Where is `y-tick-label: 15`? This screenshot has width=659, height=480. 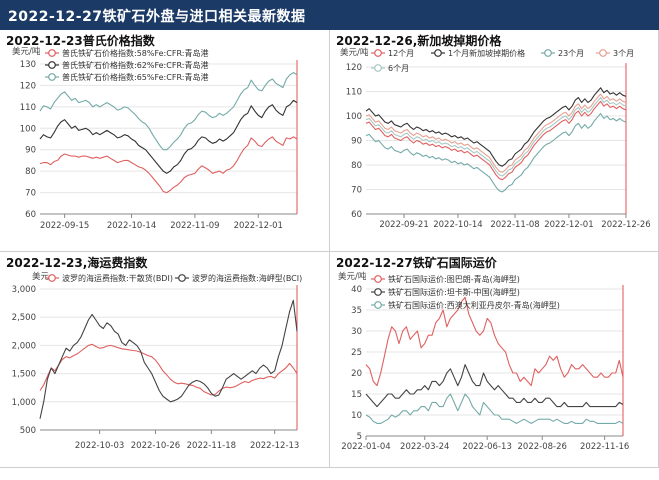 y-tick-label: 15 is located at coordinates (356, 395).